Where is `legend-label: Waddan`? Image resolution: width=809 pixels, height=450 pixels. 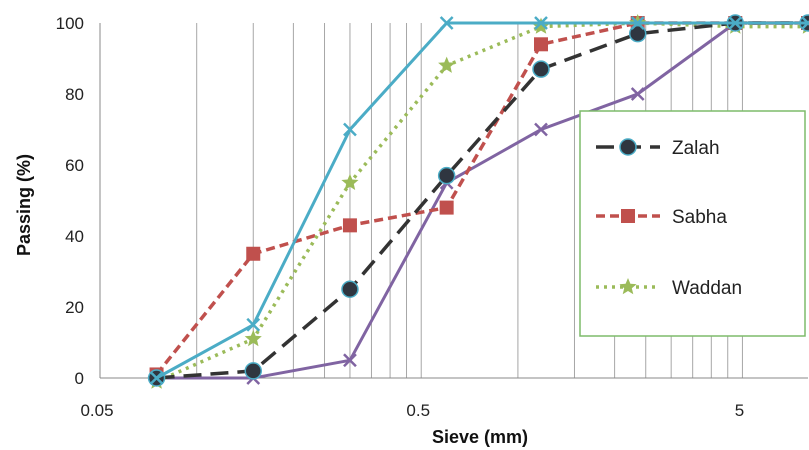
legend-label: Waddan is located at coordinates (707, 288).